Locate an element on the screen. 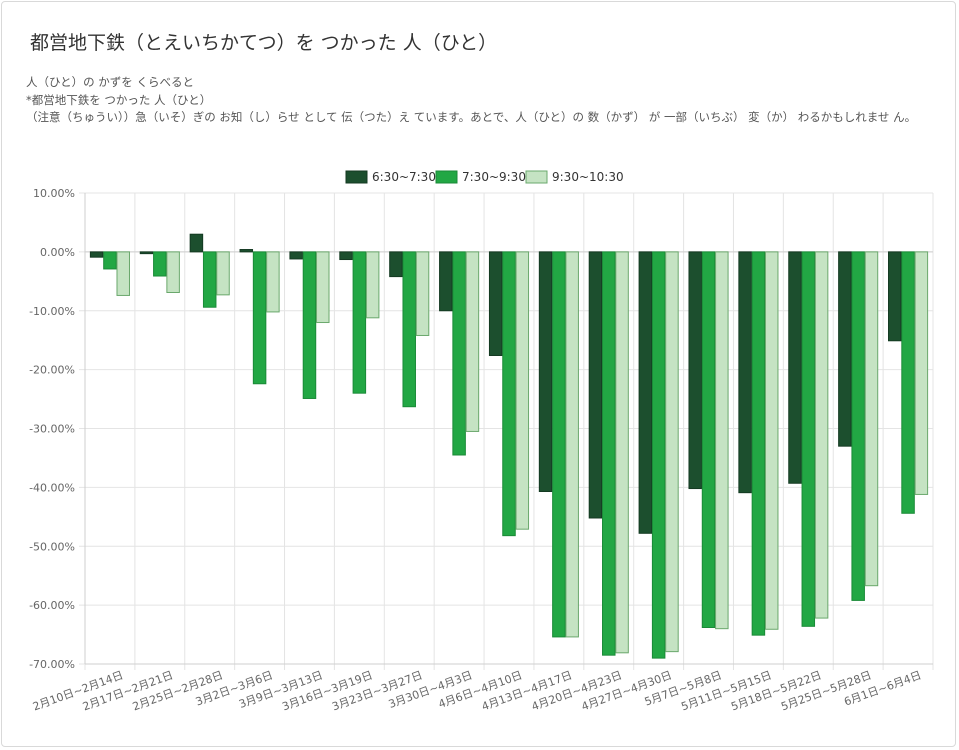 This screenshot has width=959, height=750. y-tick-label: -70.00% is located at coordinates (52, 664).